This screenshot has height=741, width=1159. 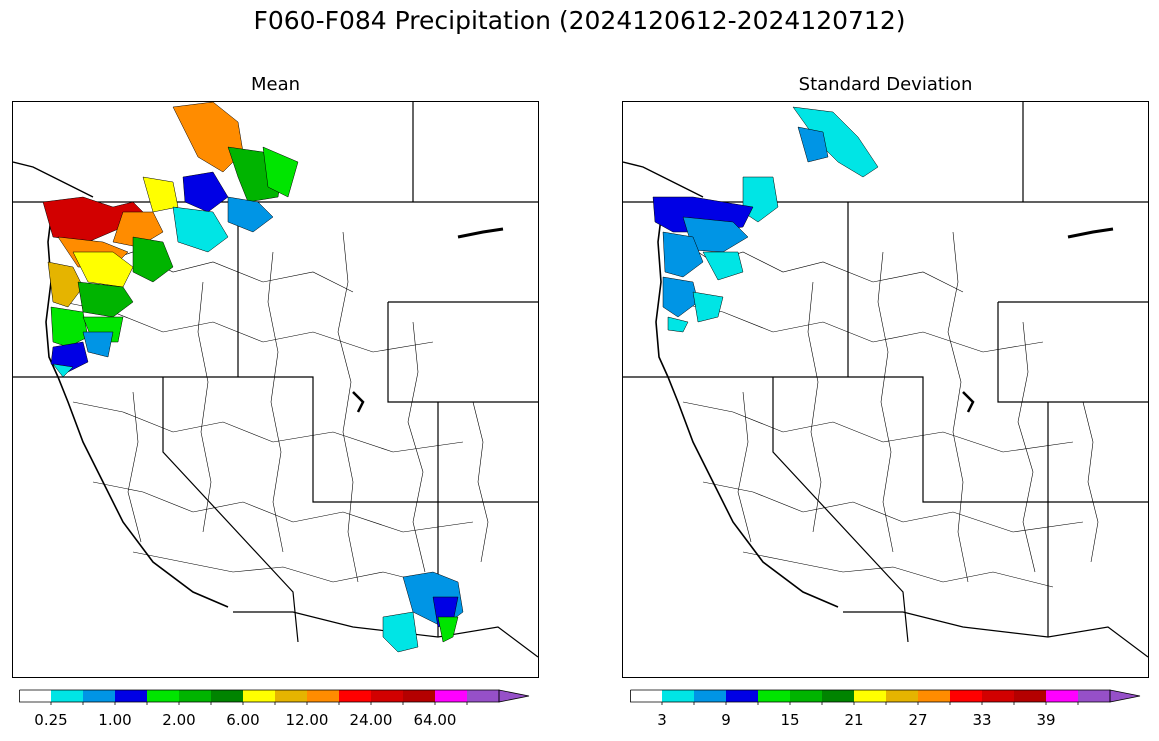 I want to click on colorbar-tick-label: 64.00, so click(x=435, y=720).